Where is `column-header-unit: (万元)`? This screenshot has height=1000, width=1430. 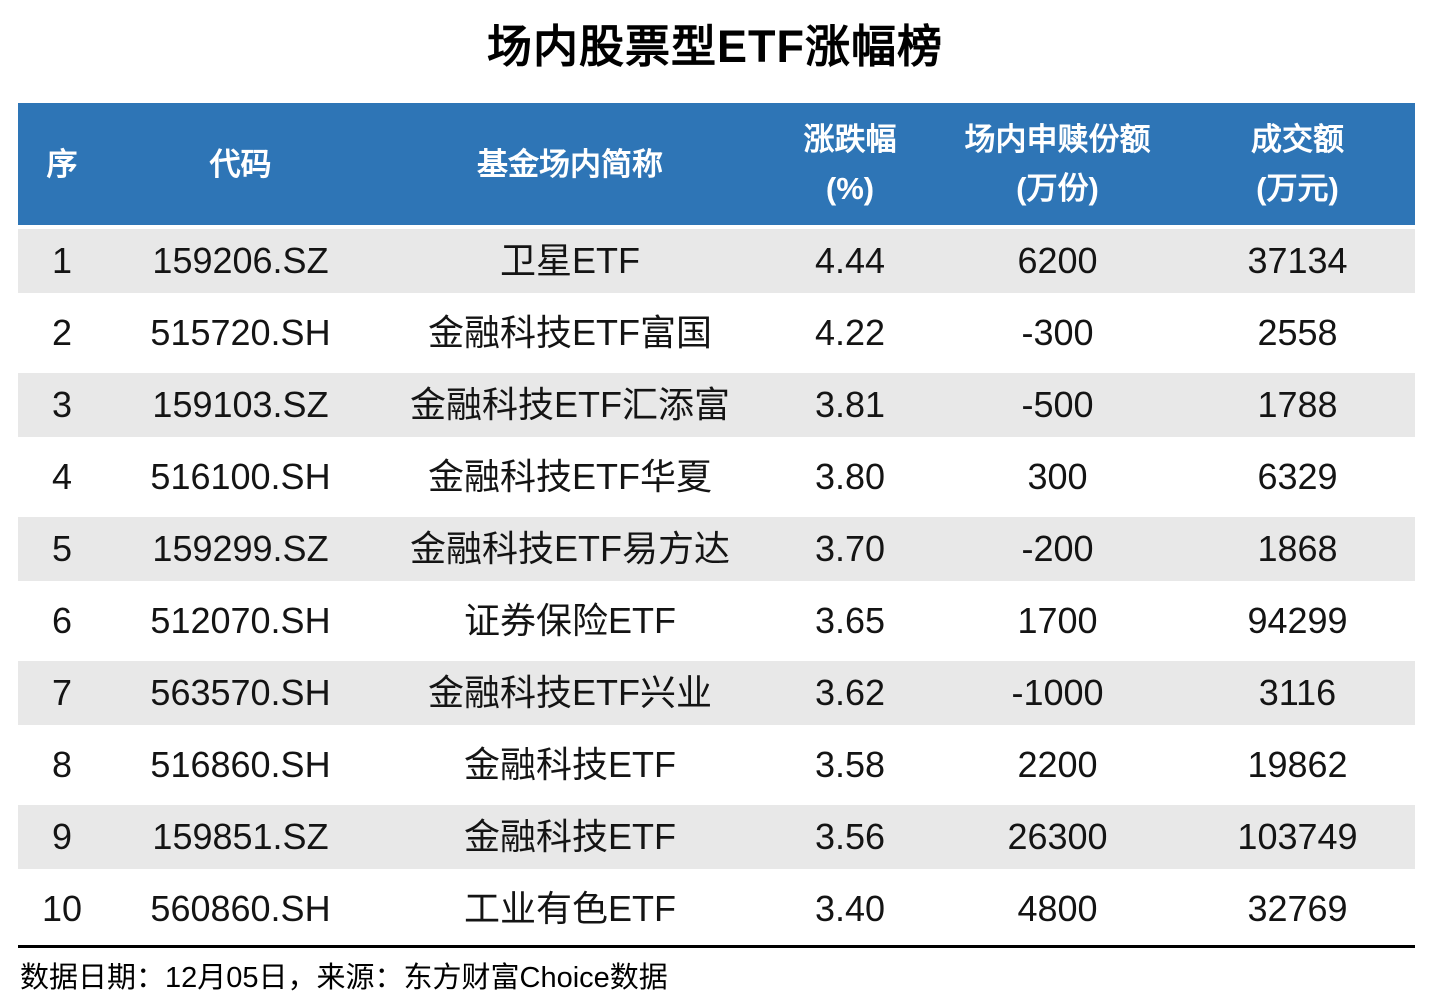
column-header-unit: (万元) is located at coordinates (1297, 188).